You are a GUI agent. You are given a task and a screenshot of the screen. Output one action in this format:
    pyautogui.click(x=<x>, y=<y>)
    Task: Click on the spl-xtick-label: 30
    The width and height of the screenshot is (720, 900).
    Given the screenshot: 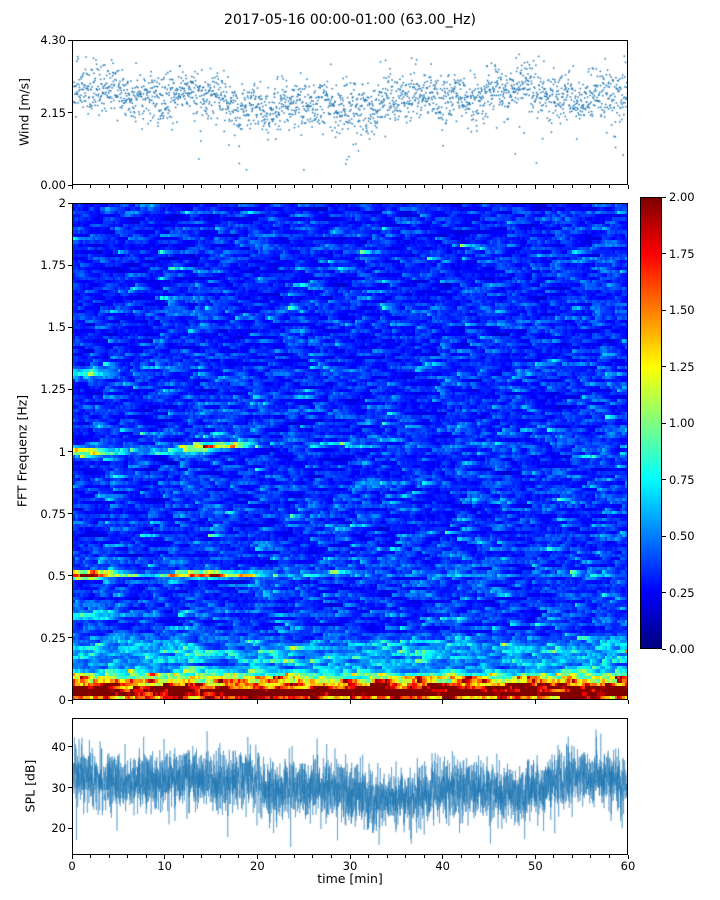 What is the action you would take?
    pyautogui.click(x=350, y=866)
    